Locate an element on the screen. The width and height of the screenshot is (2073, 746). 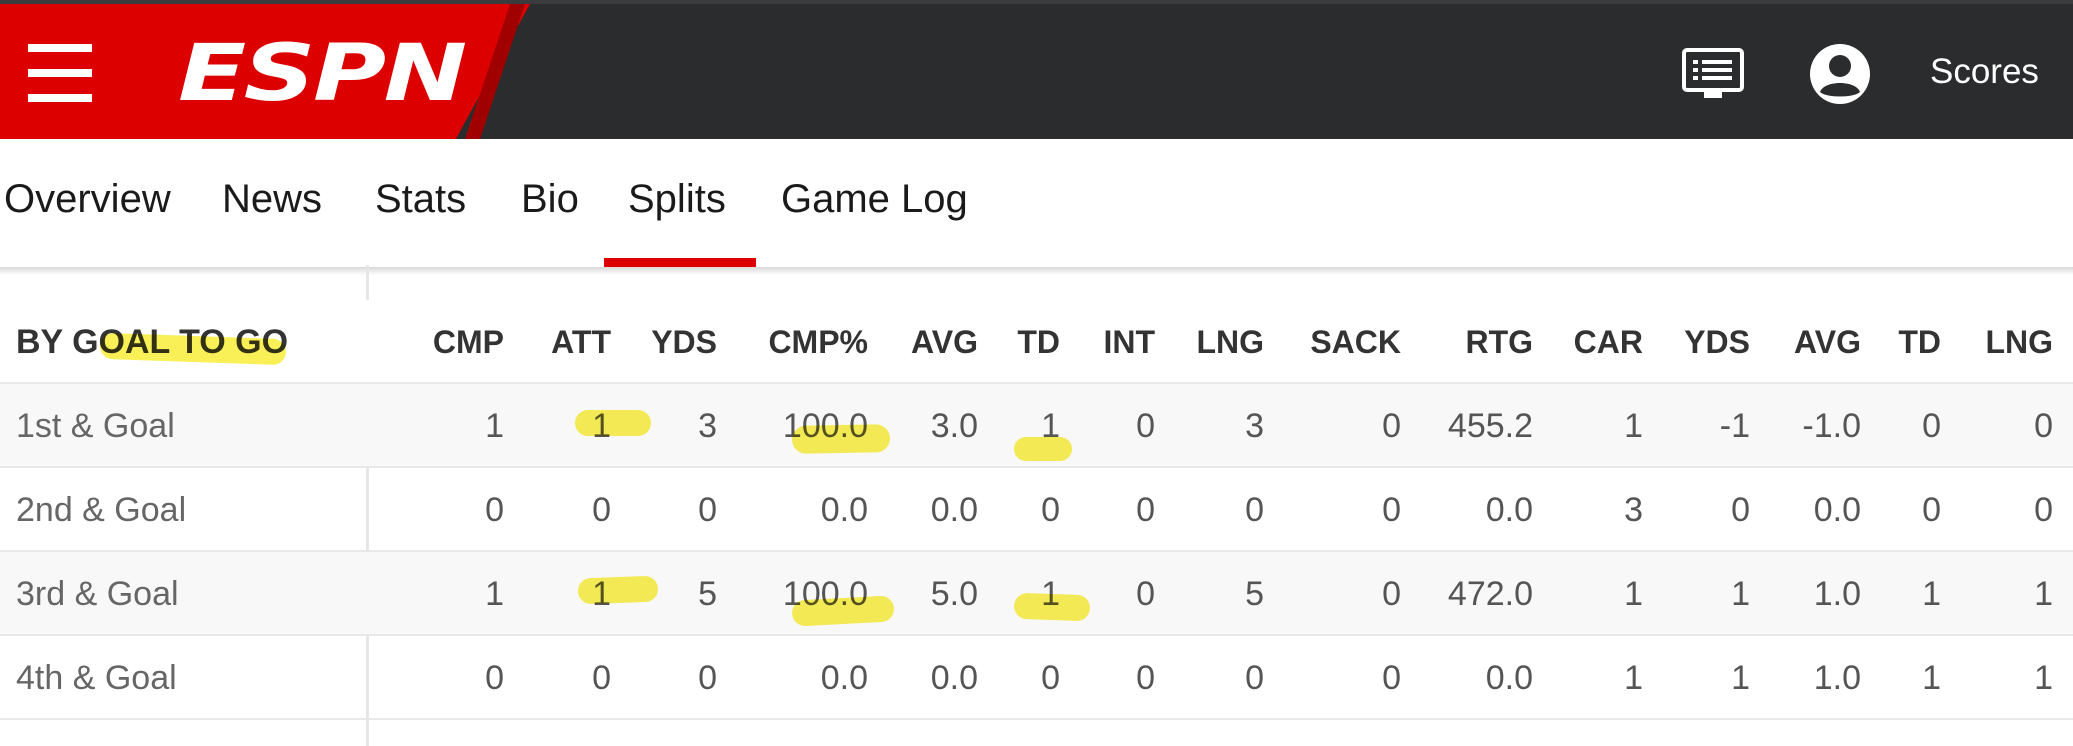
column-header: ATT is located at coordinates (581, 342).